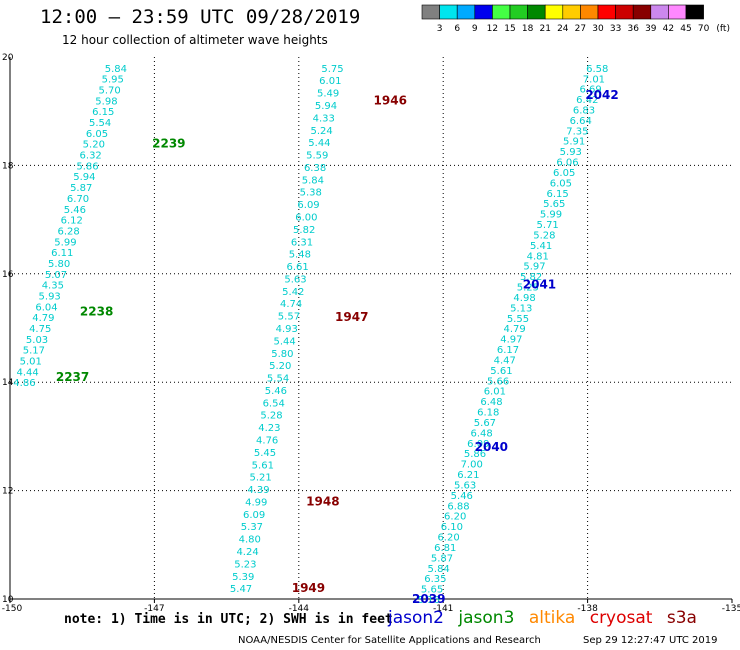 Image resolution: width=740 pixels, height=650 pixels. What do you see at coordinates (319, 143) in the screenshot?
I see `wave-height-value: 5.44` at bounding box center [319, 143].